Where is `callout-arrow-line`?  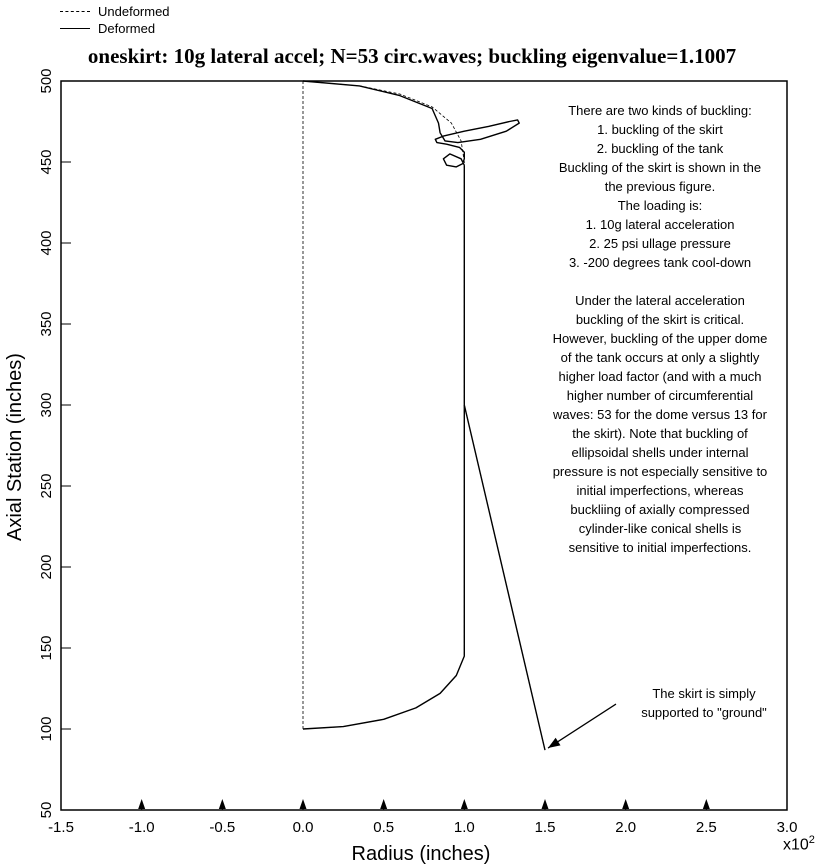 callout-arrow-line is located at coordinates (582, 726).